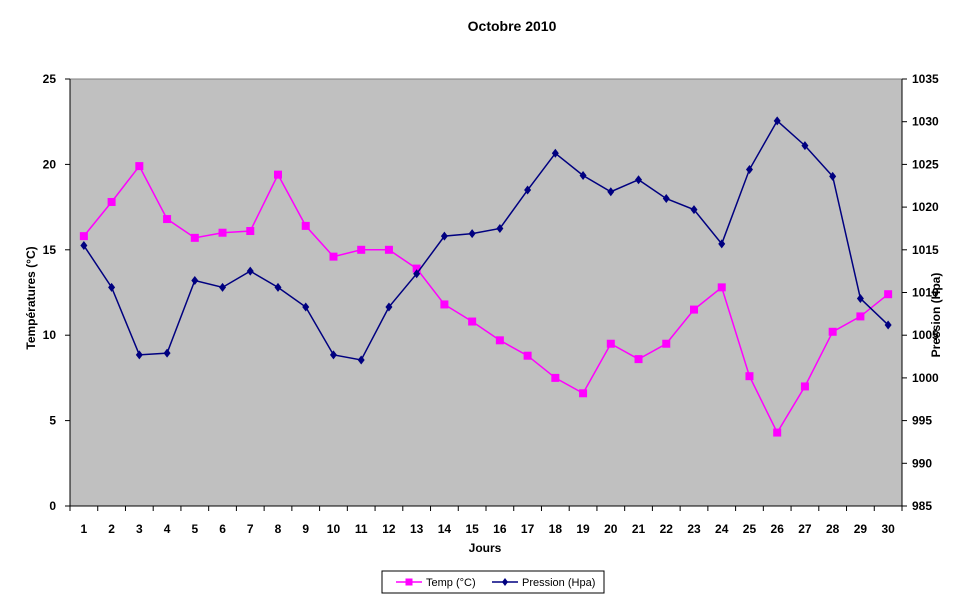 The width and height of the screenshot is (970, 603). Describe the element at coordinates (167, 529) in the screenshot. I see `x-tick-label: 4` at that location.